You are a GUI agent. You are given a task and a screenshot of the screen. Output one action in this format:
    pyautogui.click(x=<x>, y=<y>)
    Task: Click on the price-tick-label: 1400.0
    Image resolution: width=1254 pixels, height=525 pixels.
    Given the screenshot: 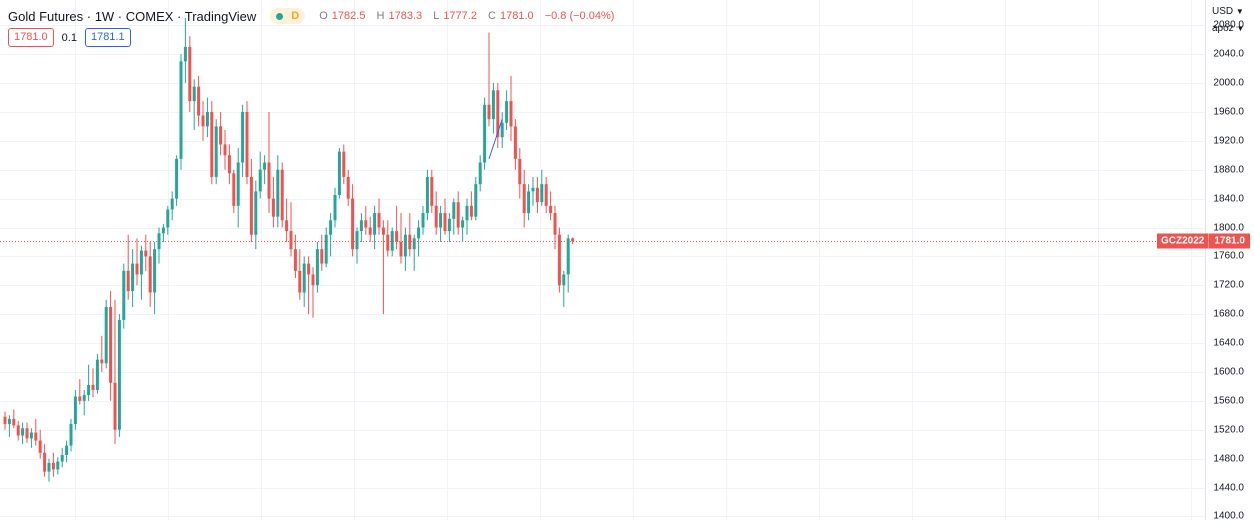 What is the action you would take?
    pyautogui.click(x=1228, y=516)
    